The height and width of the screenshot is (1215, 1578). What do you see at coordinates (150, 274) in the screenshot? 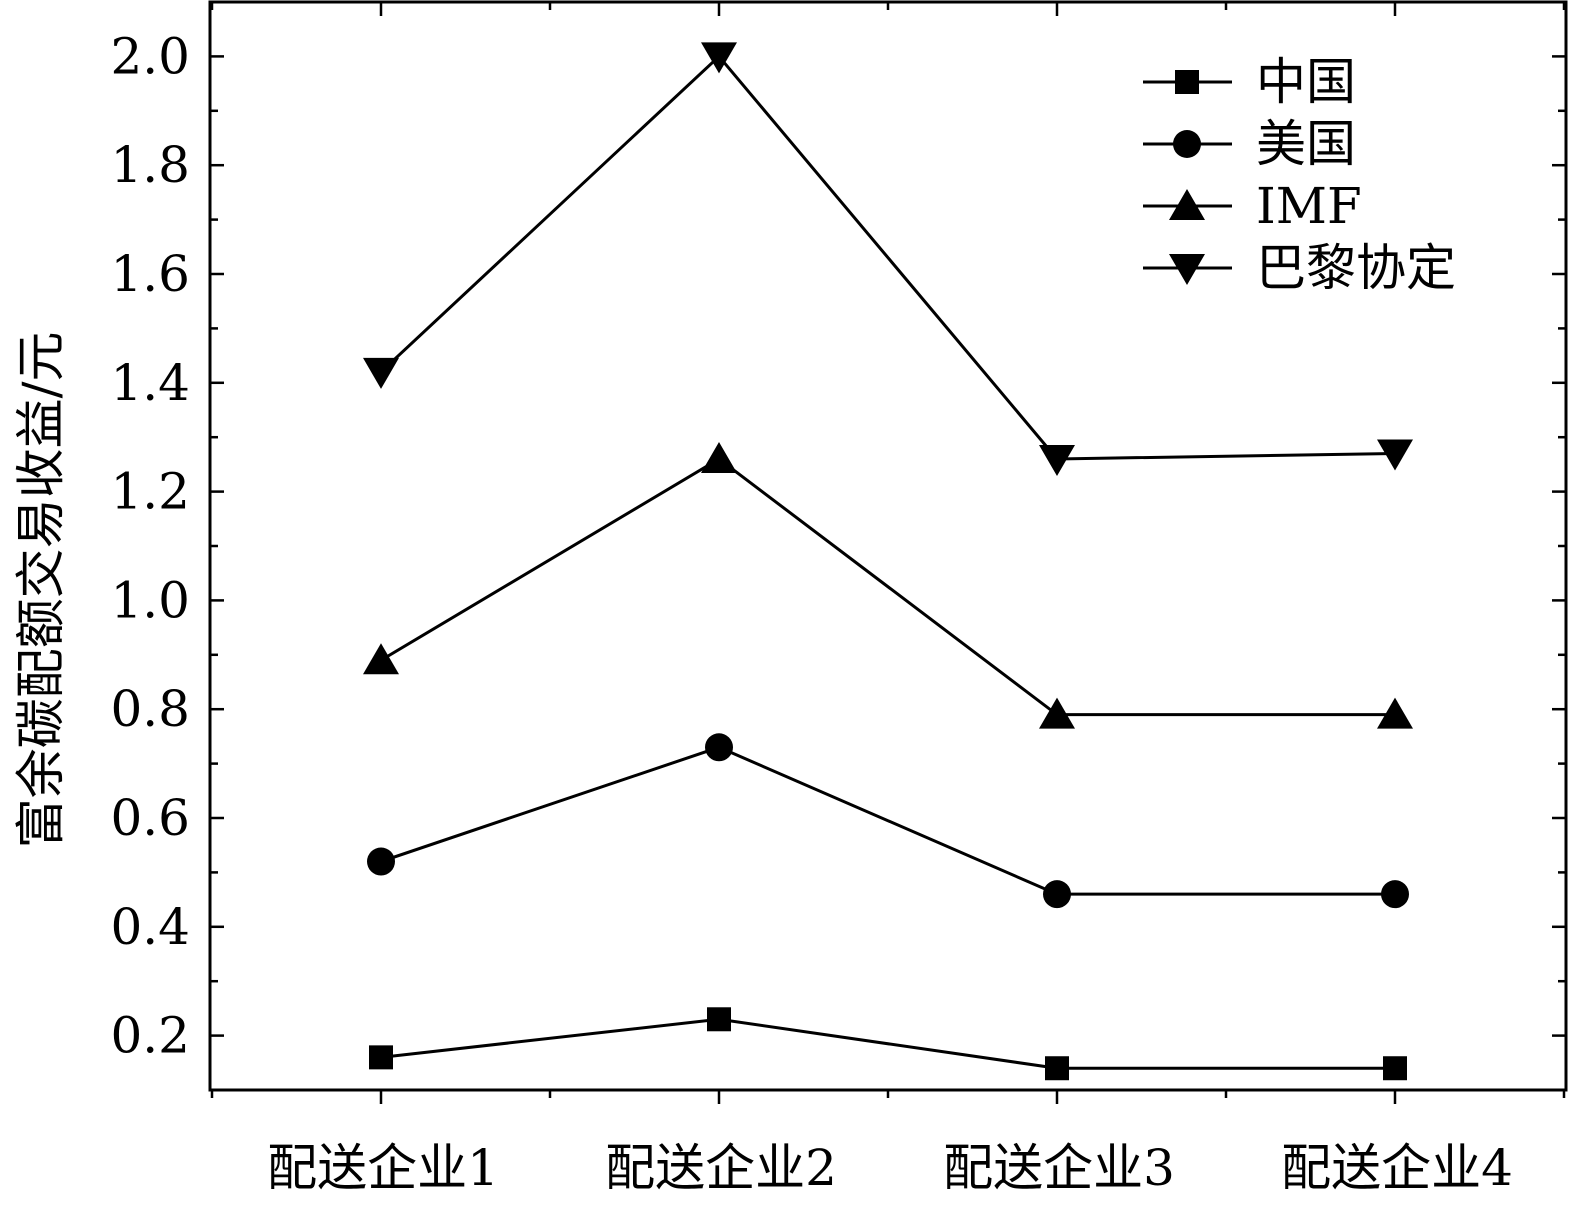
I see `y-tick-label: 1.6` at bounding box center [150, 274].